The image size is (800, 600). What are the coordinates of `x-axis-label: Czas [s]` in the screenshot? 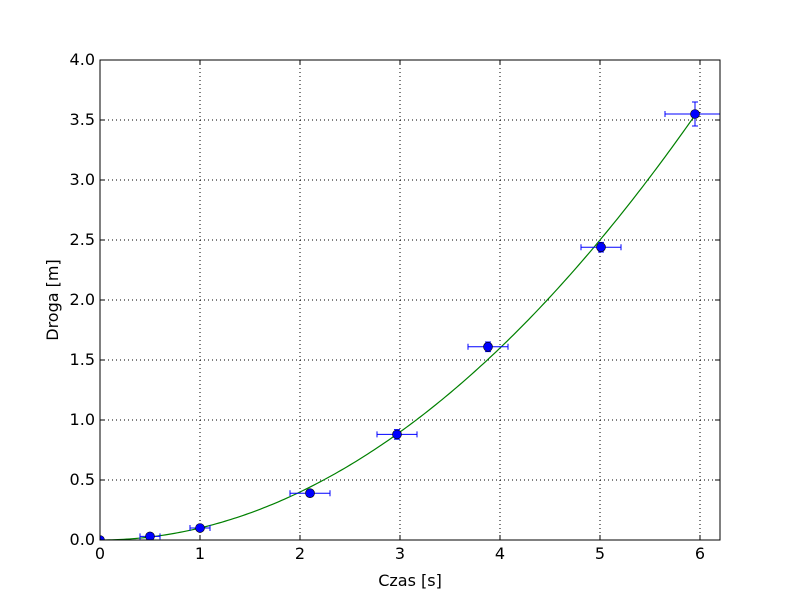 It's located at (410, 580).